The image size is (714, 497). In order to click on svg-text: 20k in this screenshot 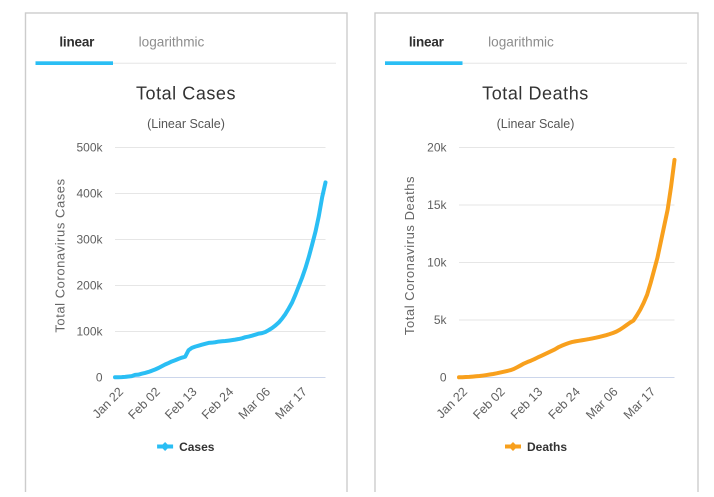, I will do `click(437, 148)`.